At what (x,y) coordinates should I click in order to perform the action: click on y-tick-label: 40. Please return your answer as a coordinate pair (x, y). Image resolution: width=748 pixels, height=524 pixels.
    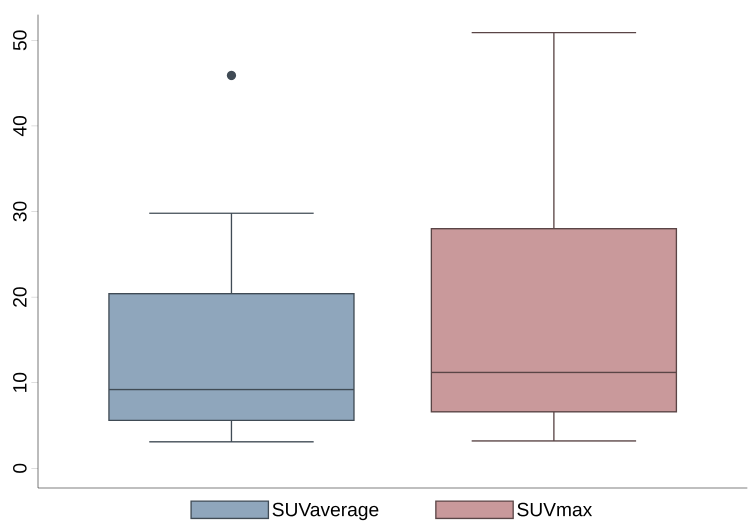
    Looking at the image, I should click on (20, 126).